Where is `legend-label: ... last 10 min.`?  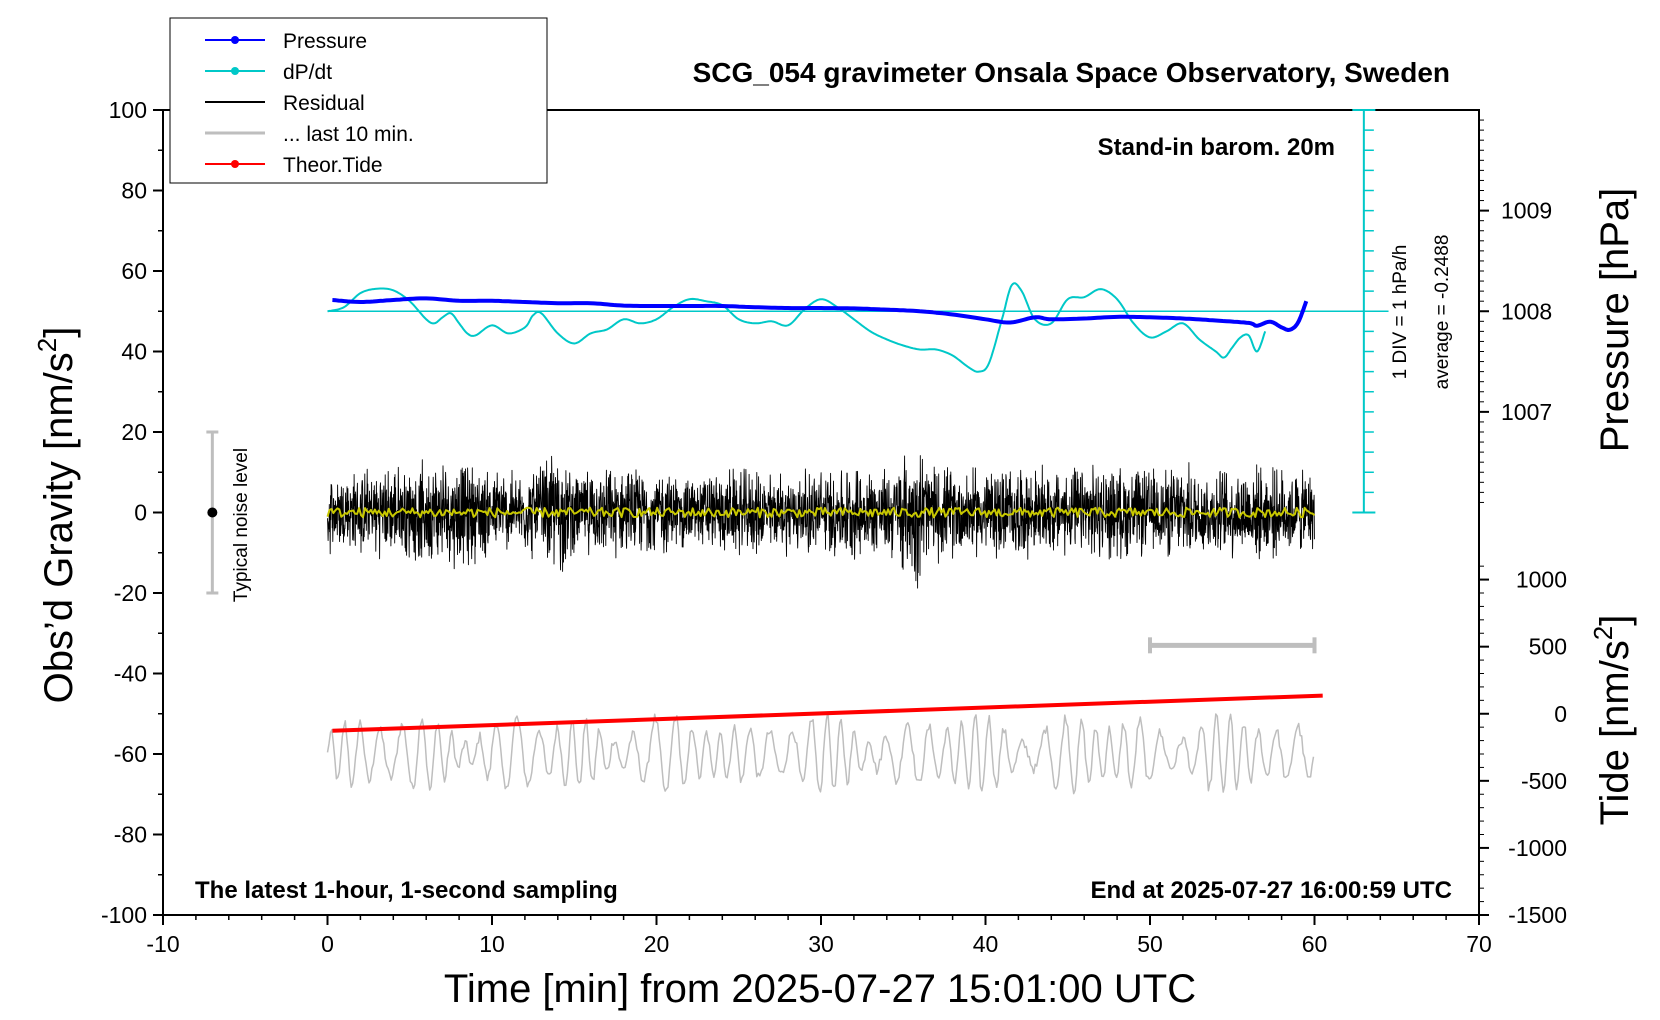 legend-label: ... last 10 min. is located at coordinates (348, 134).